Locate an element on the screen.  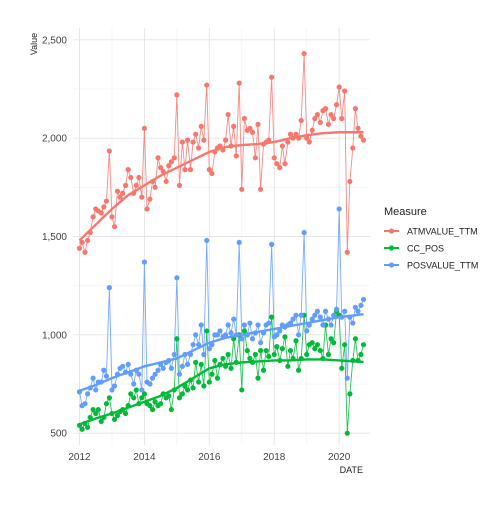
y-axis-ticks: 500 1,000 1,500 2,000 2,500 is located at coordinates (54, 237).